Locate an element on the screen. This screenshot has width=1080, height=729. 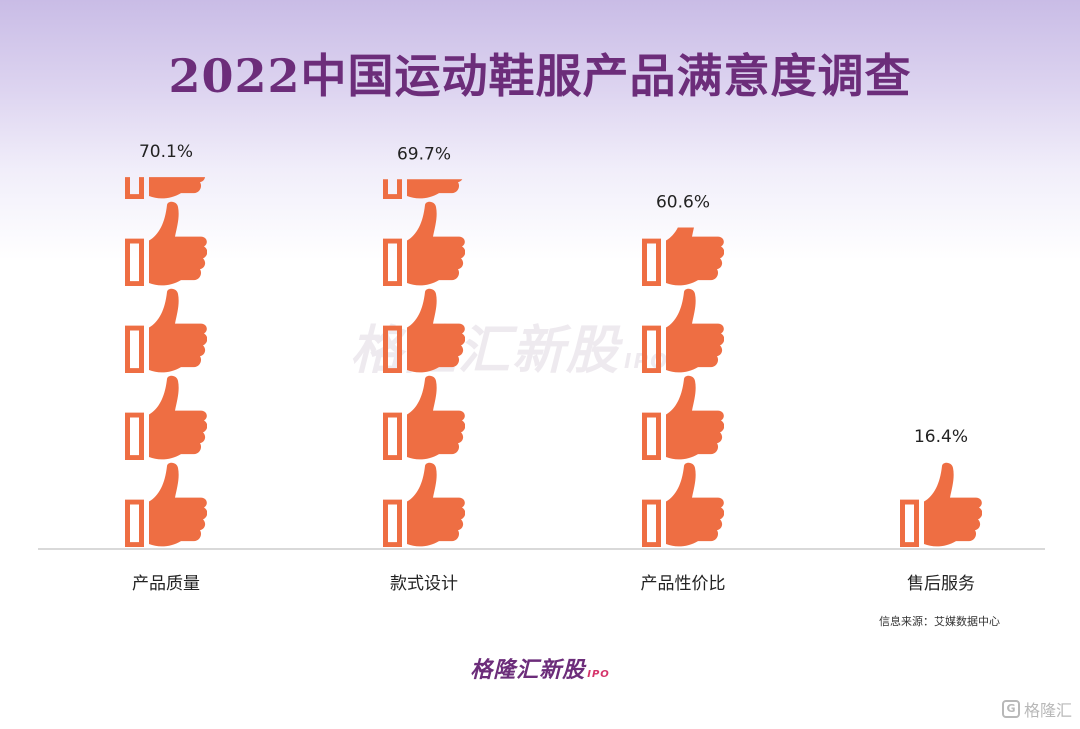
brand-logo: 格隆汇新股 IPO is located at coordinates (540, 668).